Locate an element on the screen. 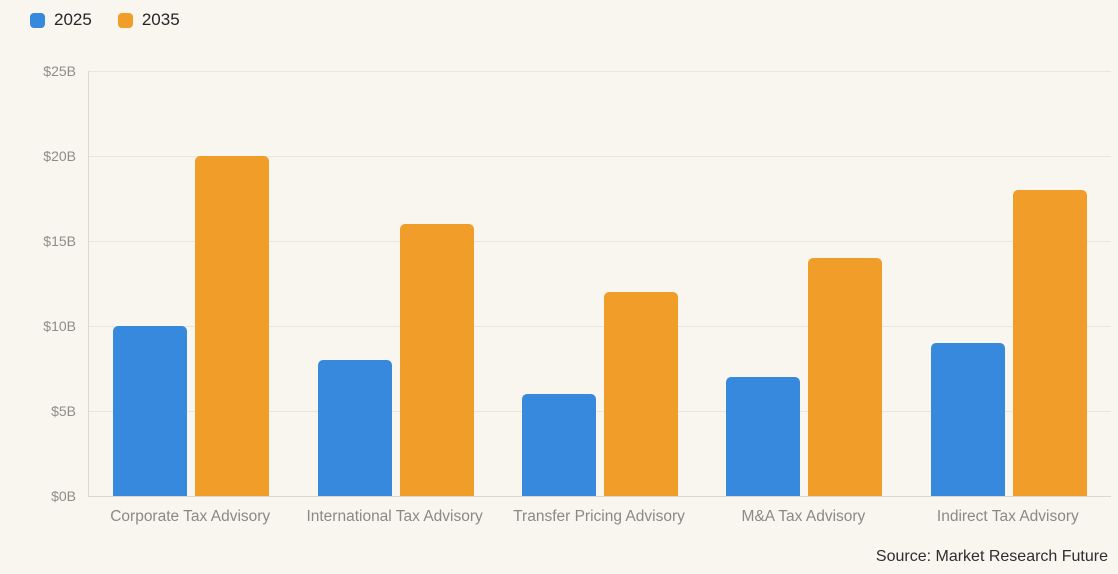 The image size is (1118, 574). category-label: Transfer Pricing Advisory is located at coordinates (599, 516).